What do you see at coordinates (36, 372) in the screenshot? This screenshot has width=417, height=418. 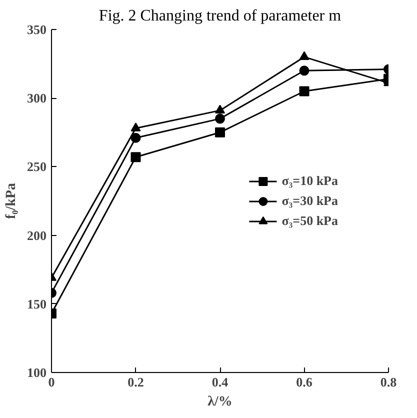 I see `y-tick-label: 100` at bounding box center [36, 372].